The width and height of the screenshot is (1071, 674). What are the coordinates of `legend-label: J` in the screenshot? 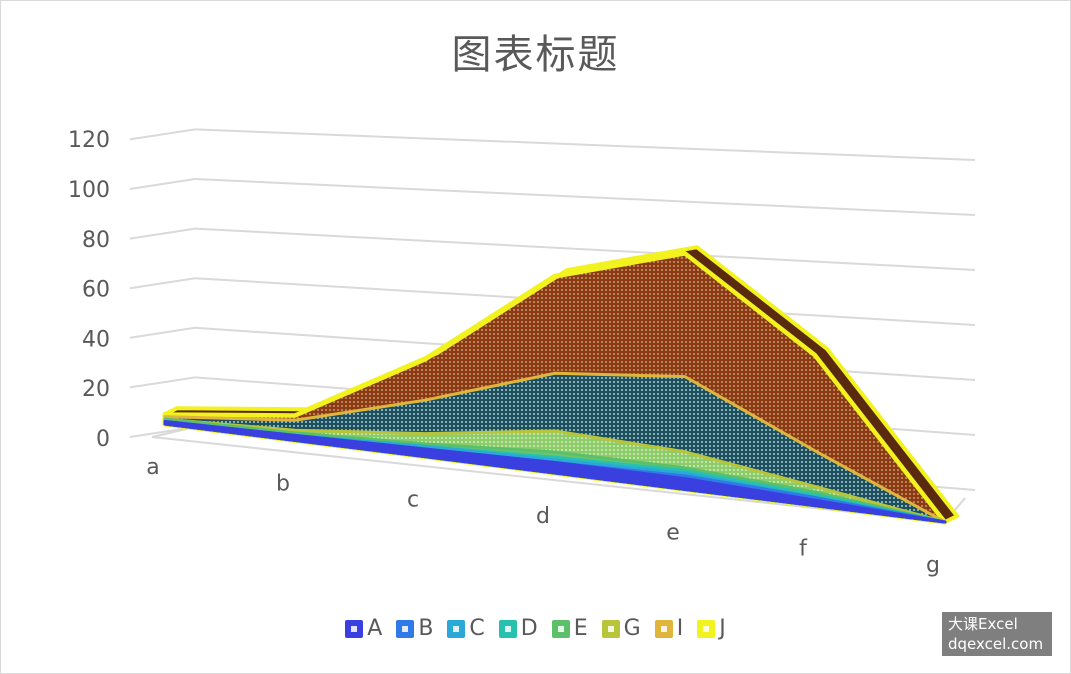 It's located at (722, 628).